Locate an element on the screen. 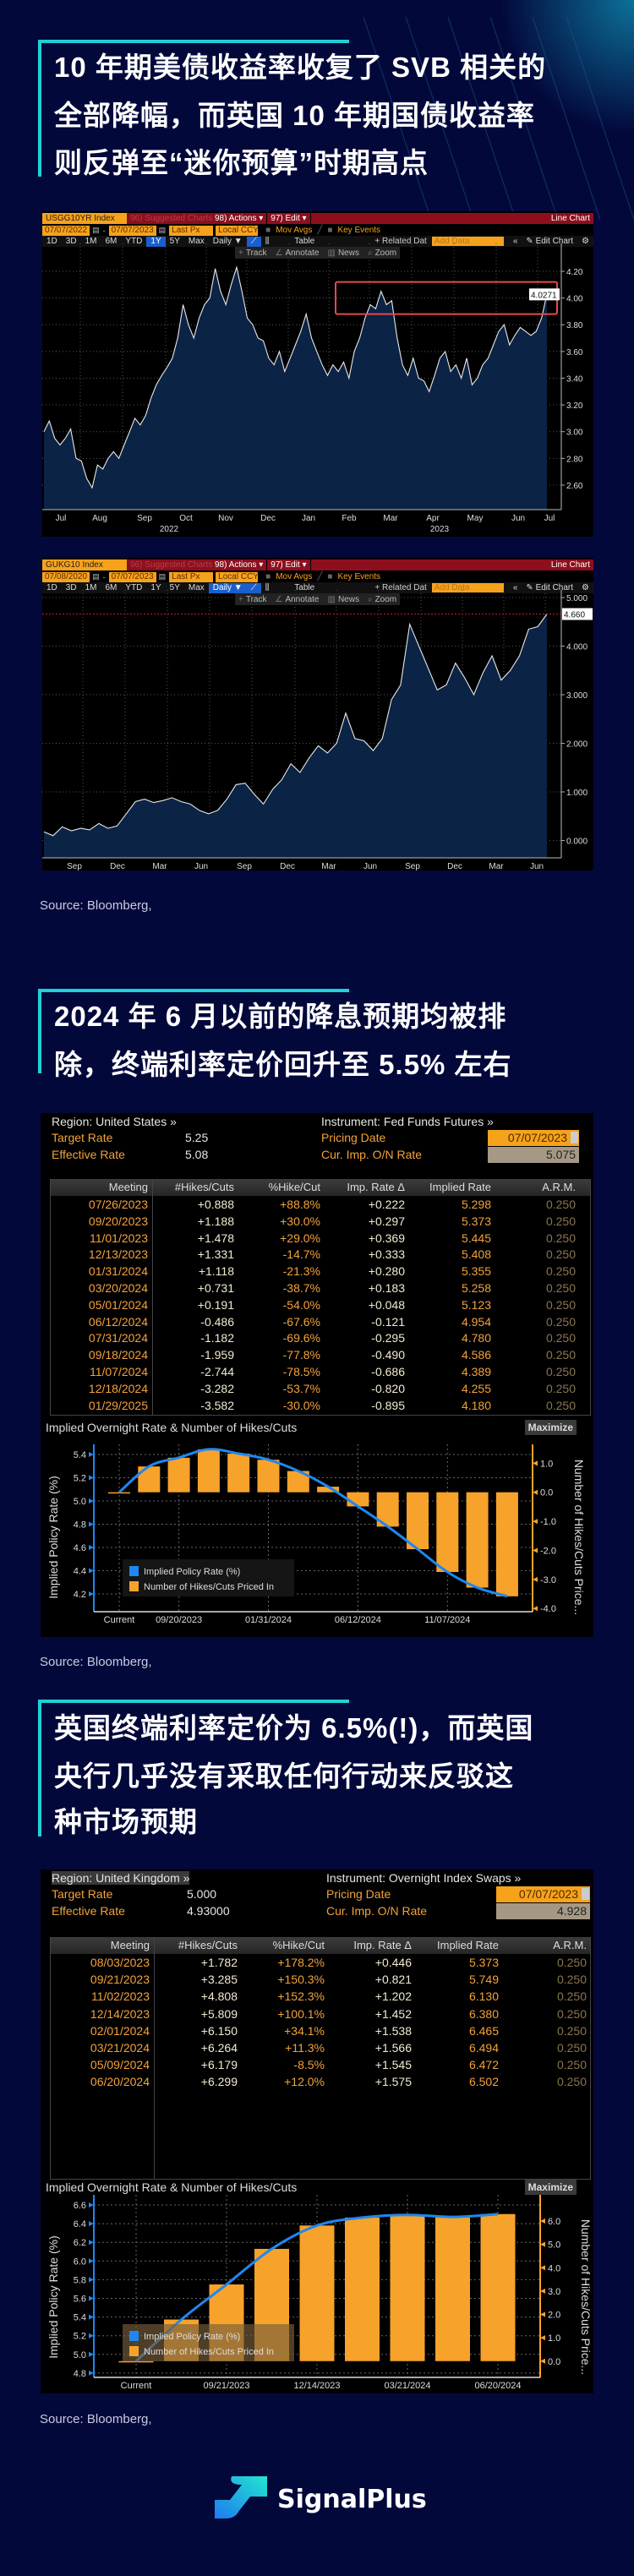  table-row: 08/03/2023 +1.782 +178.2% +0.446 5.373 0.250 is located at coordinates (320, 1962).